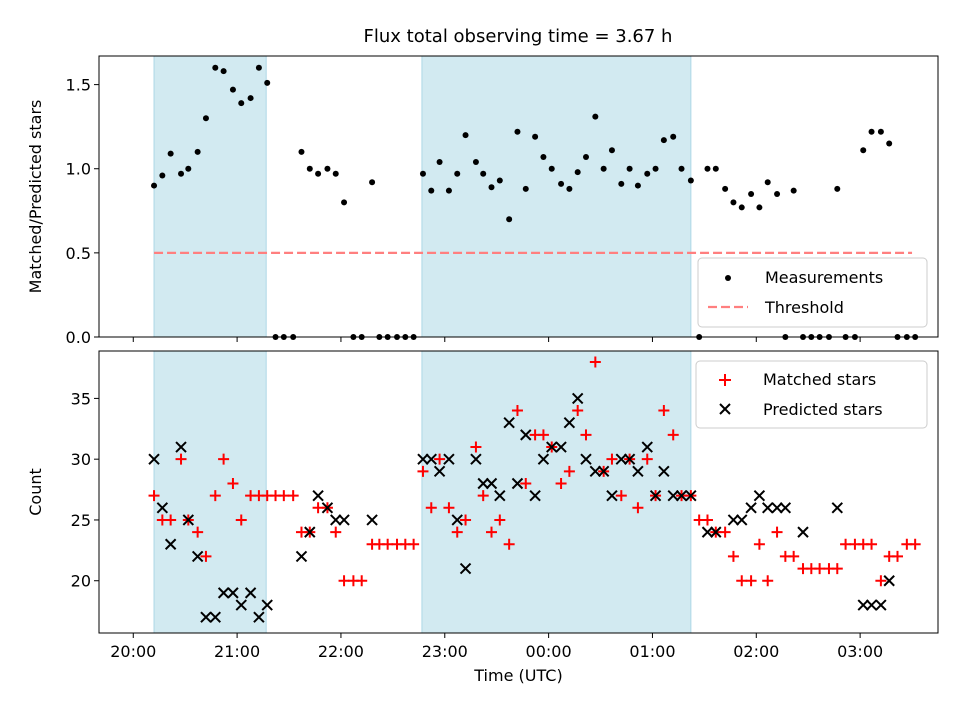 This screenshot has height=720, width=960. What do you see at coordinates (78, 337) in the screenshot?
I see `y-tick-label: 0.0` at bounding box center [78, 337].